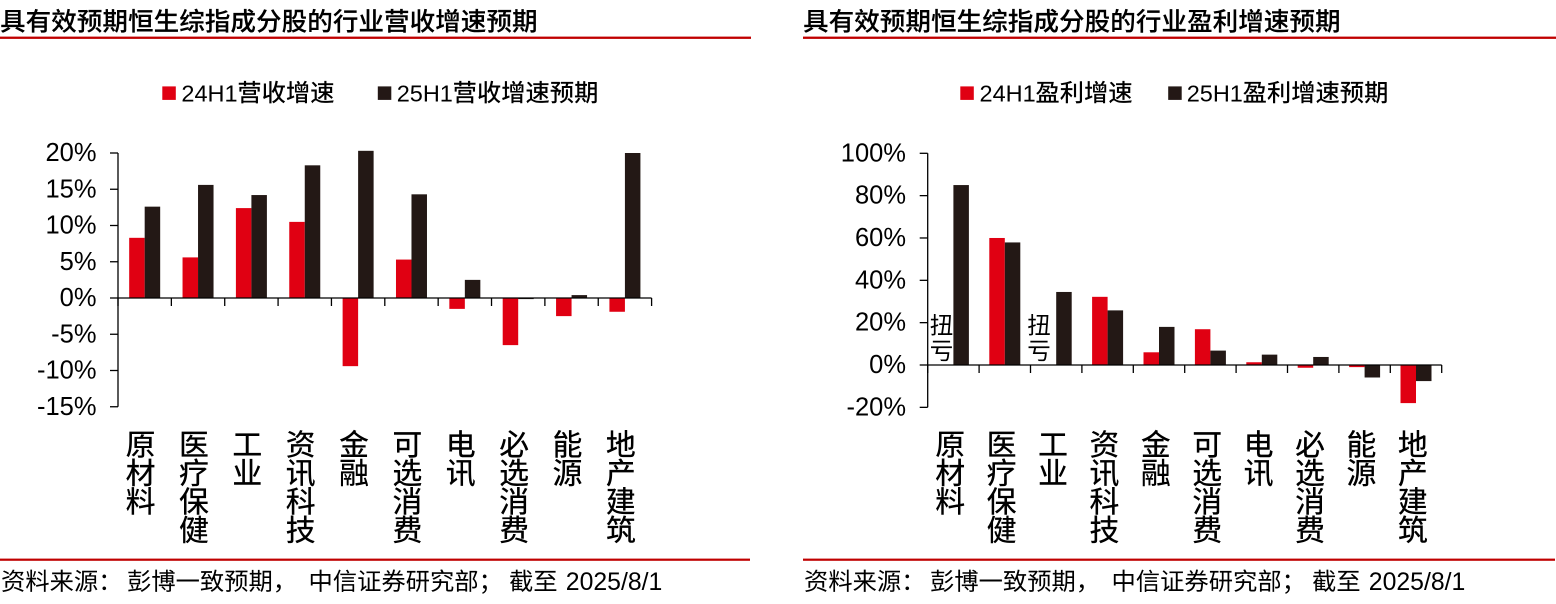  I want to click on svg-text: -20%, so click(876, 407).